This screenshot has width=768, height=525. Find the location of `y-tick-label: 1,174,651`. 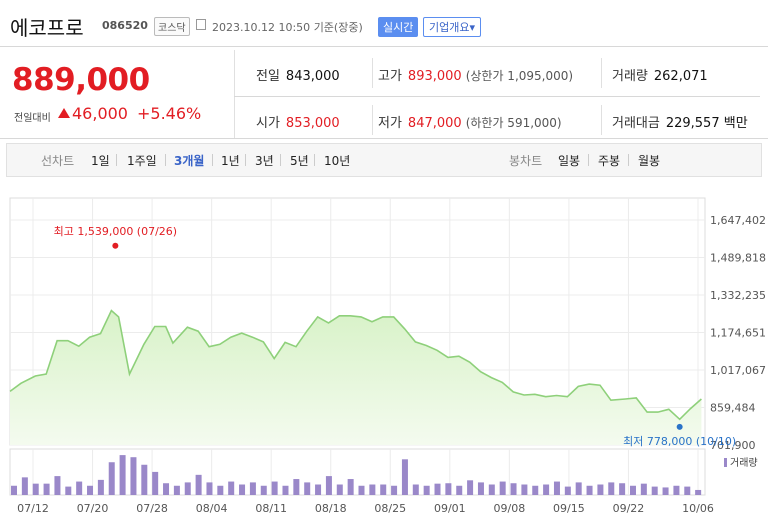

y-tick-label: 1,174,651 is located at coordinates (738, 333).